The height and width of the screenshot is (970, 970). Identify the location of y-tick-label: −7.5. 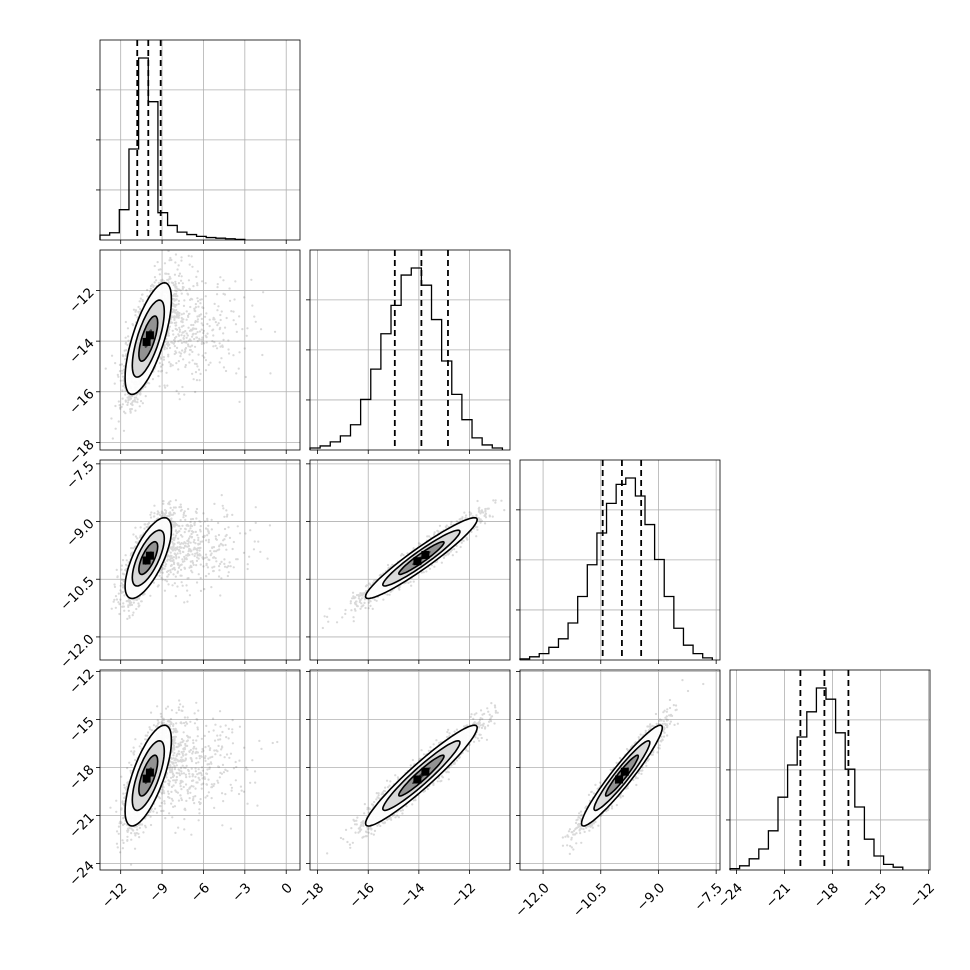
(80, 475).